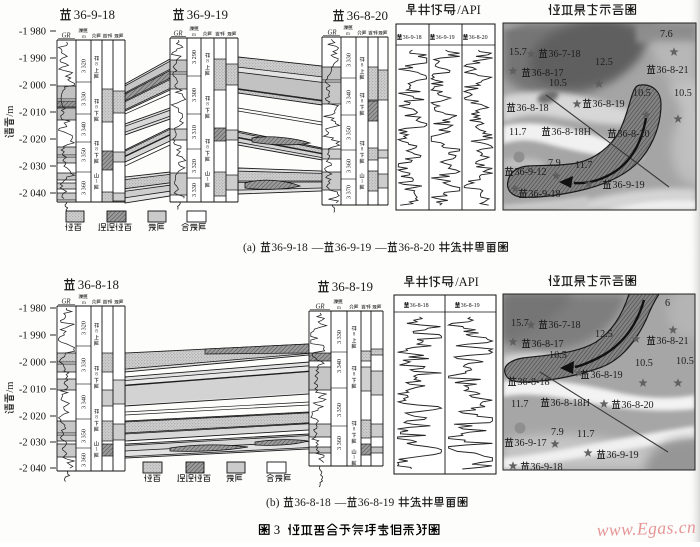 The width and height of the screenshot is (700, 547). Describe the element at coordinates (570, 403) in the screenshot. I see `svg-text: 36-8-18H` at that location.